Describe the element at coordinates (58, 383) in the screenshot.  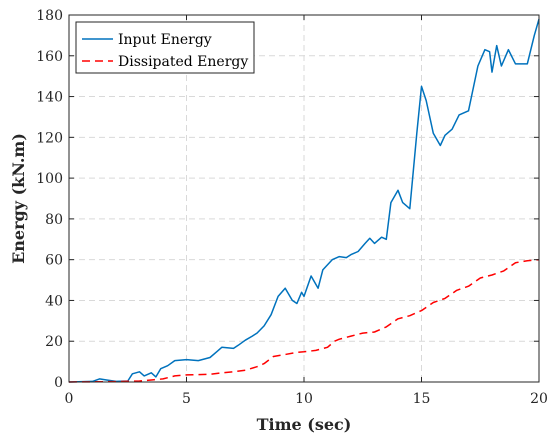
I see `y-tick-label: 0` at that location.